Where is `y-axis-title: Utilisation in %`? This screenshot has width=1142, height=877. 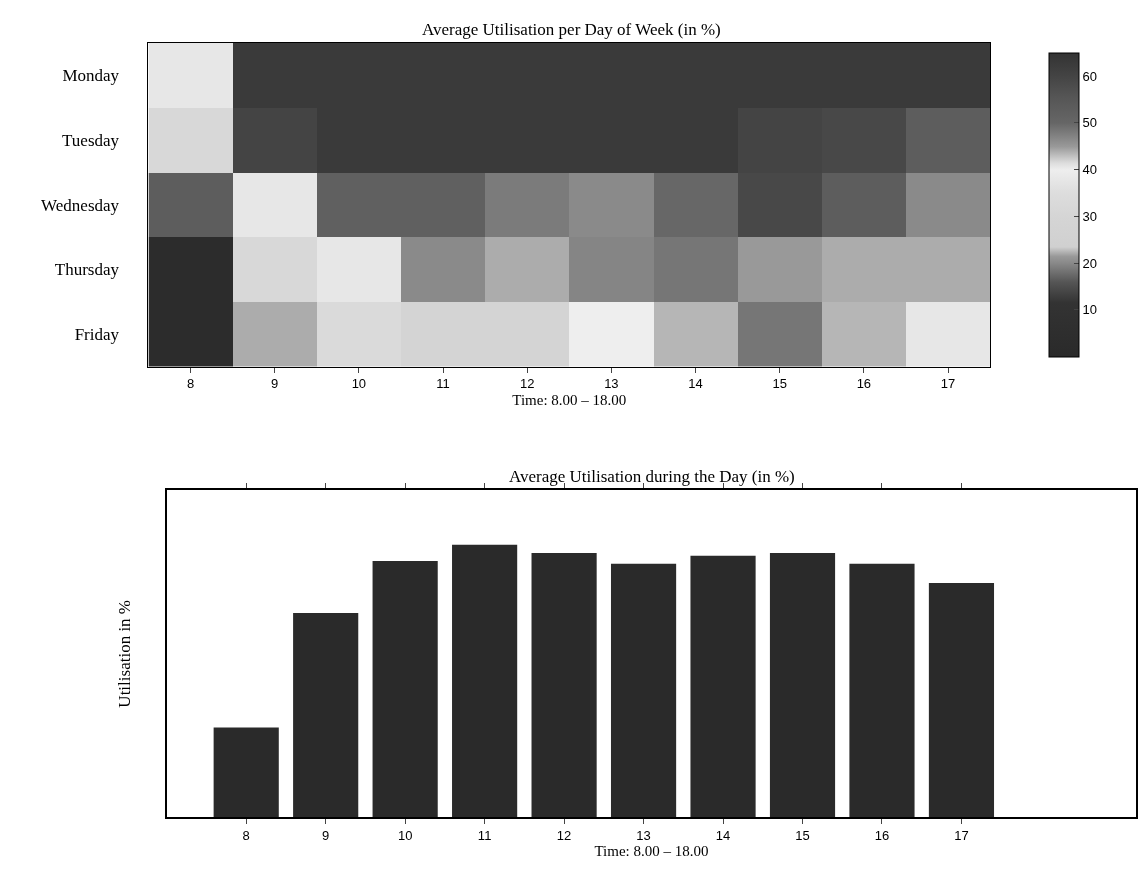
y-axis-title: Utilisation in % is located at coordinates (124, 653).